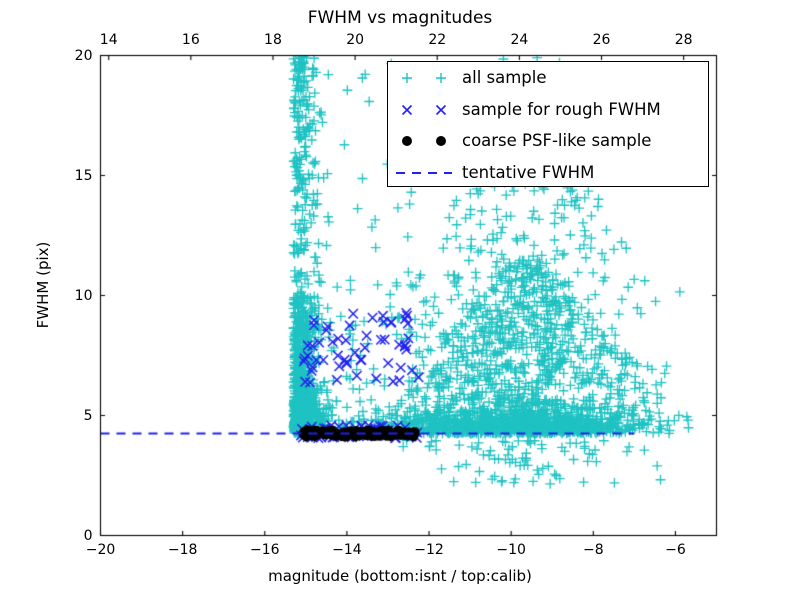 The image size is (800, 600). I want to click on legend-item: all sample, so click(548, 78).